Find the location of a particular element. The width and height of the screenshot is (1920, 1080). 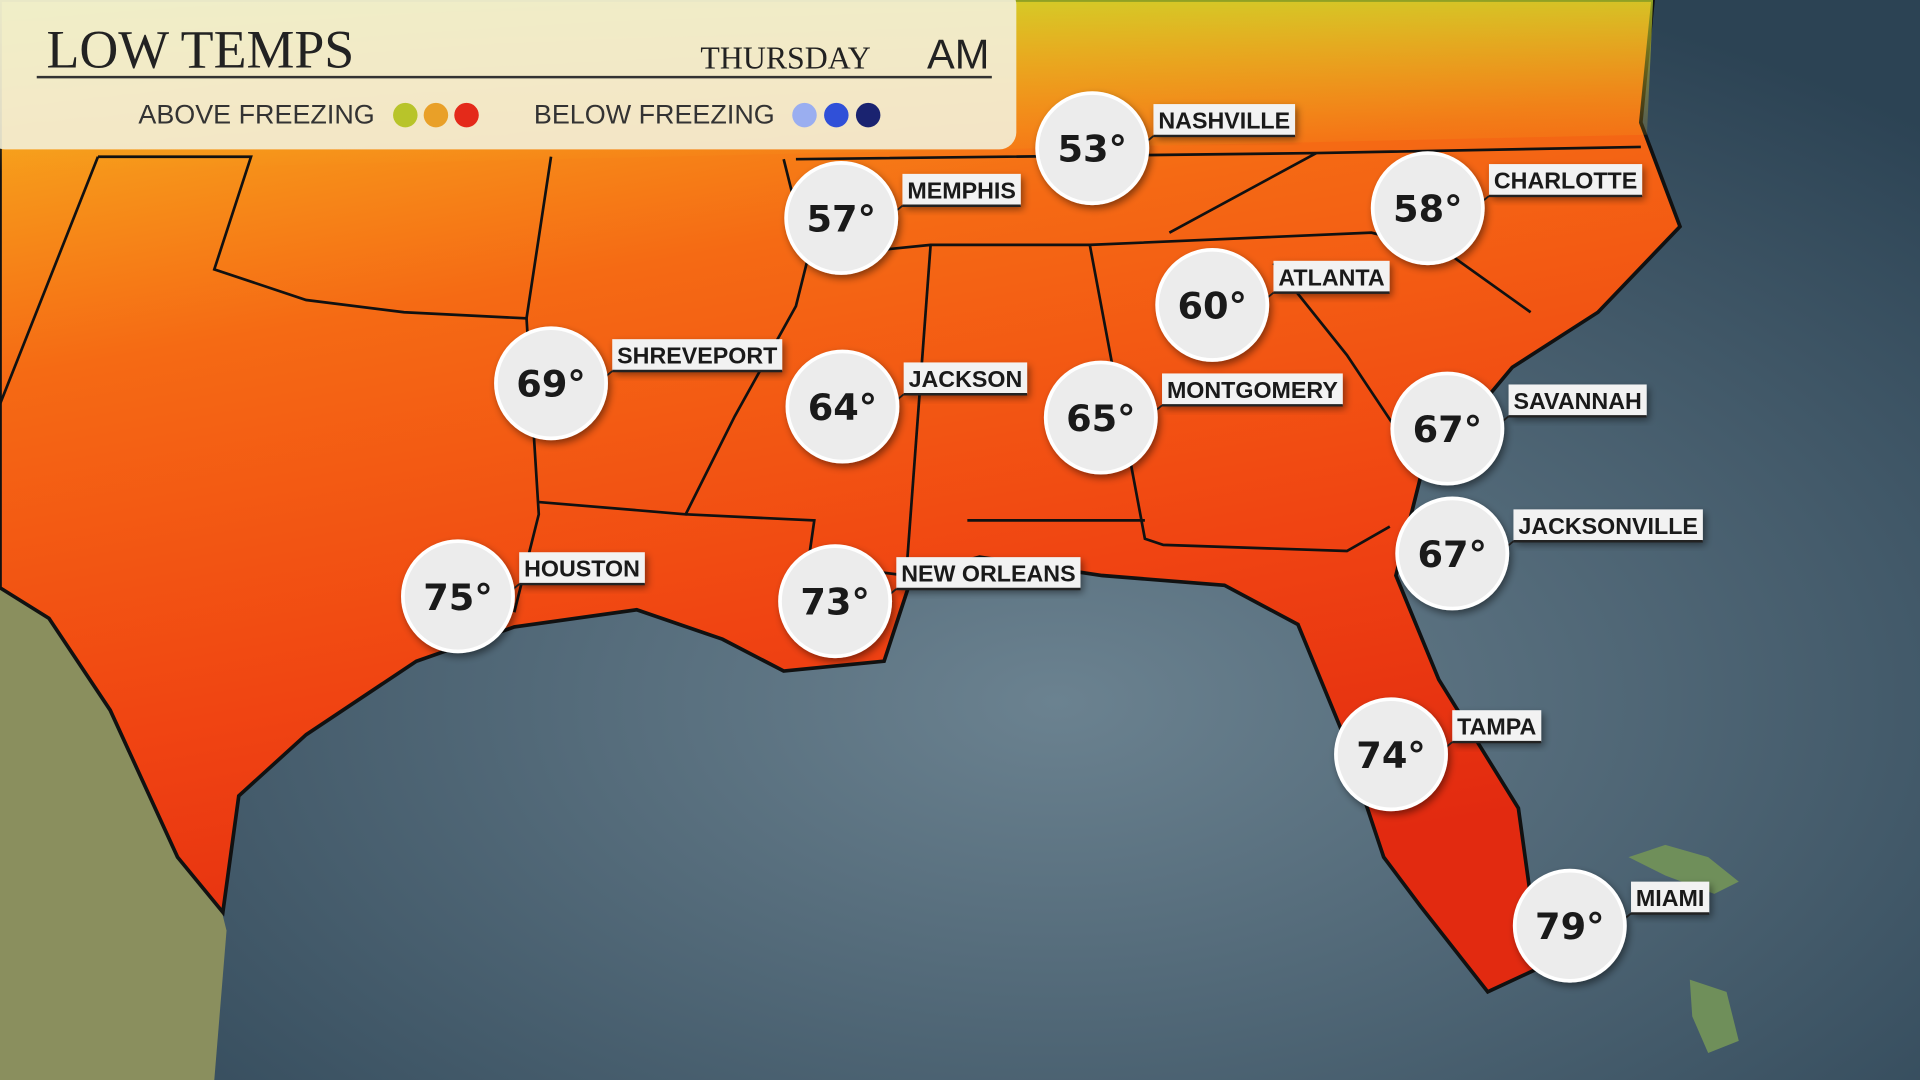

temp-value: 79° is located at coordinates (1569, 926).